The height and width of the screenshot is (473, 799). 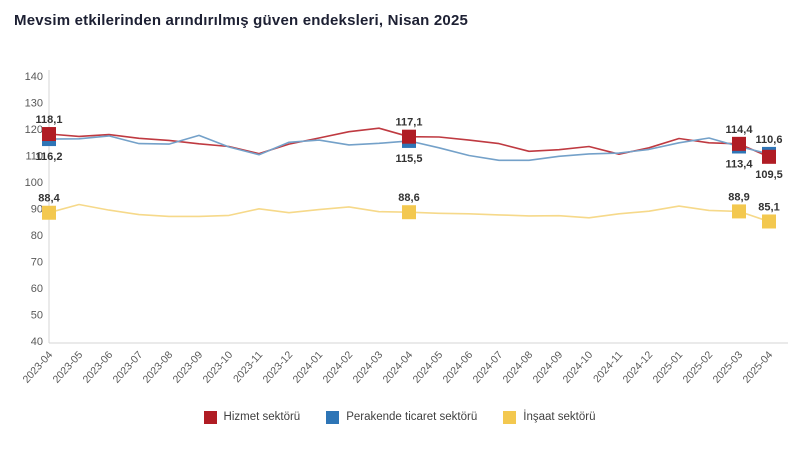 I want to click on legend-item-i̇nşaat-sektörü: İnşaat sektörü, so click(x=549, y=417).